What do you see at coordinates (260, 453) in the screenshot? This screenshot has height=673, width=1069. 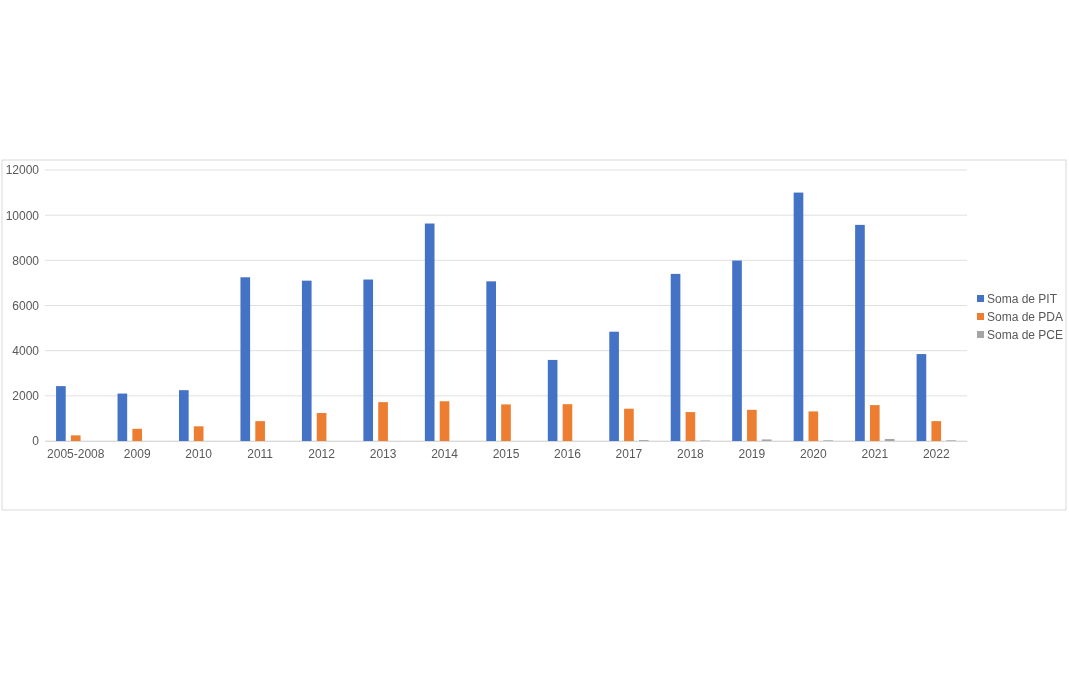 I see `x-tick-label: 2011` at bounding box center [260, 453].